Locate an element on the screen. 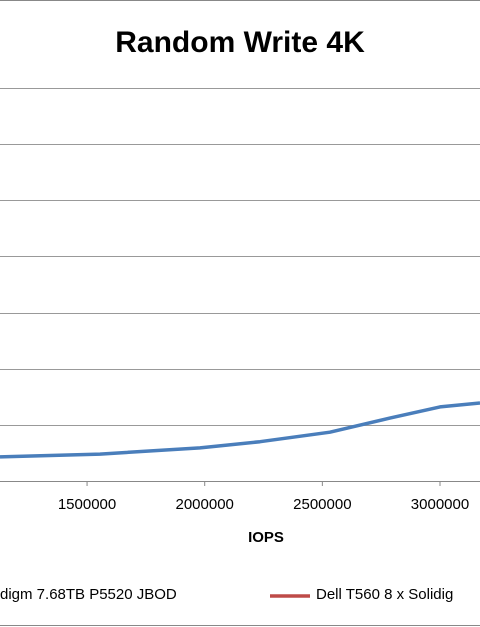  chart-title: Random Write 4K is located at coordinates (240, 42).